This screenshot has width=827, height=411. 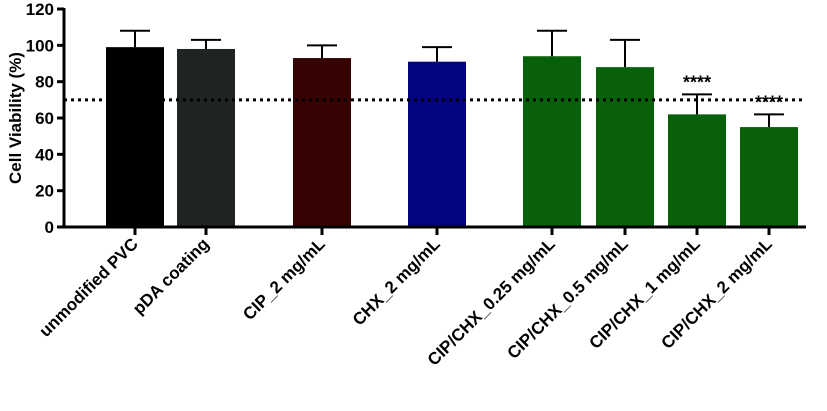 What do you see at coordinates (49, 227) in the screenshot?
I see `y-tick-label: 0` at bounding box center [49, 227].